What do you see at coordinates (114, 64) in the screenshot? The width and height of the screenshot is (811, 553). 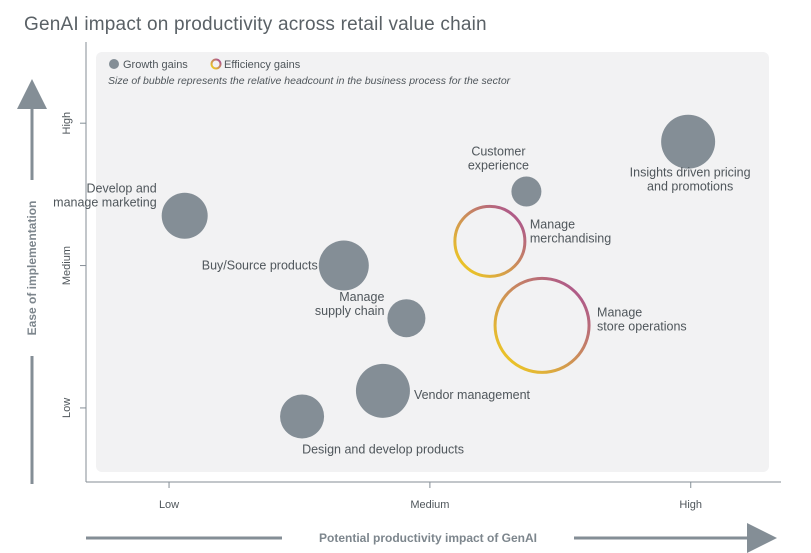 I see `legend-growth-swatch` at bounding box center [114, 64].